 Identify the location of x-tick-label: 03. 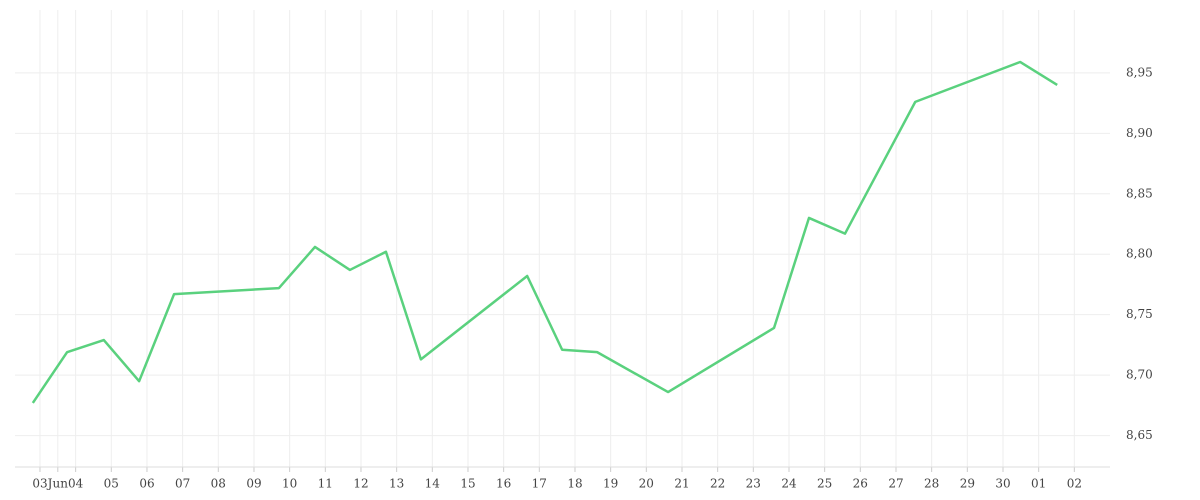
(39, 484).